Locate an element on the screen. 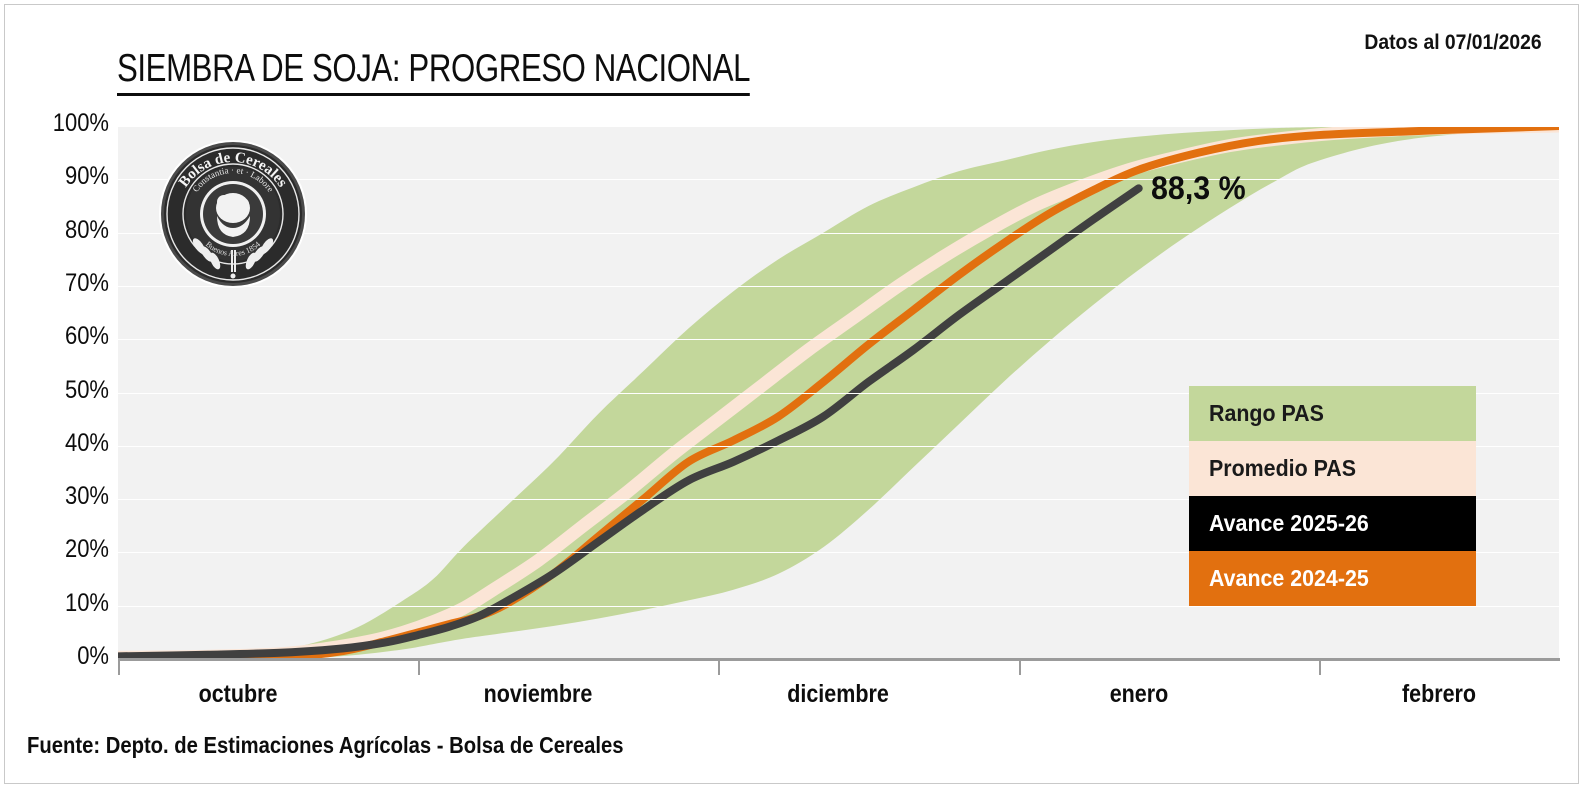 Image resolution: width=1587 pixels, height=792 pixels. y-axis-tick-label: 90% is located at coordinates (86, 176).